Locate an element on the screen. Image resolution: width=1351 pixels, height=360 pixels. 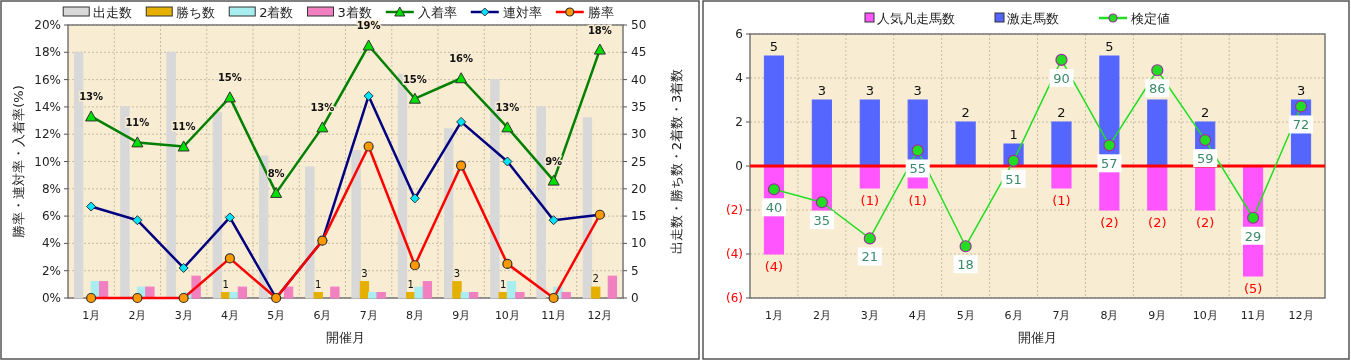
y-axis-title: 勝率・連対率・入着率(%) is located at coordinates (18, 161).